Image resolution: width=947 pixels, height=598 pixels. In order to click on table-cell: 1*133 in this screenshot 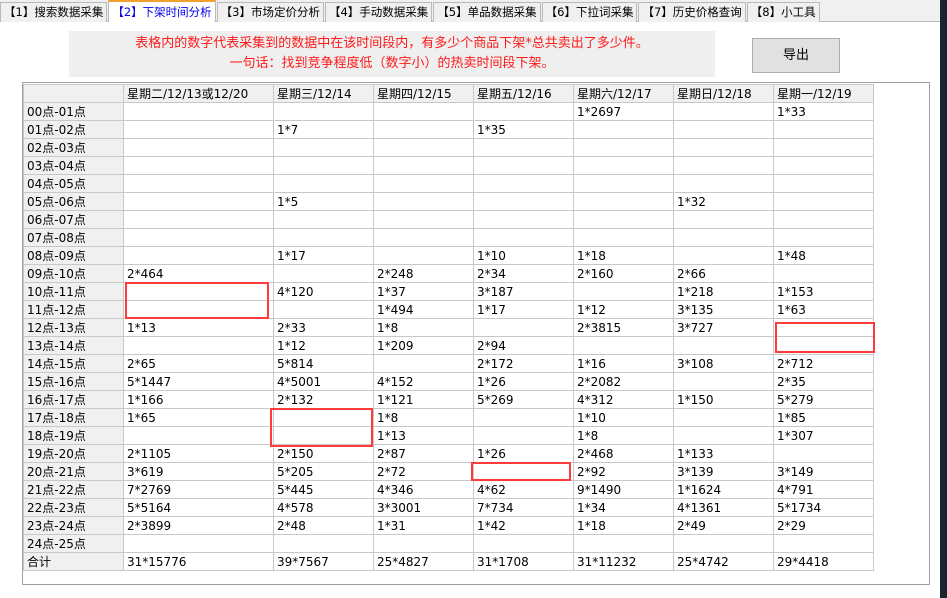, I will do `click(723, 453)`.